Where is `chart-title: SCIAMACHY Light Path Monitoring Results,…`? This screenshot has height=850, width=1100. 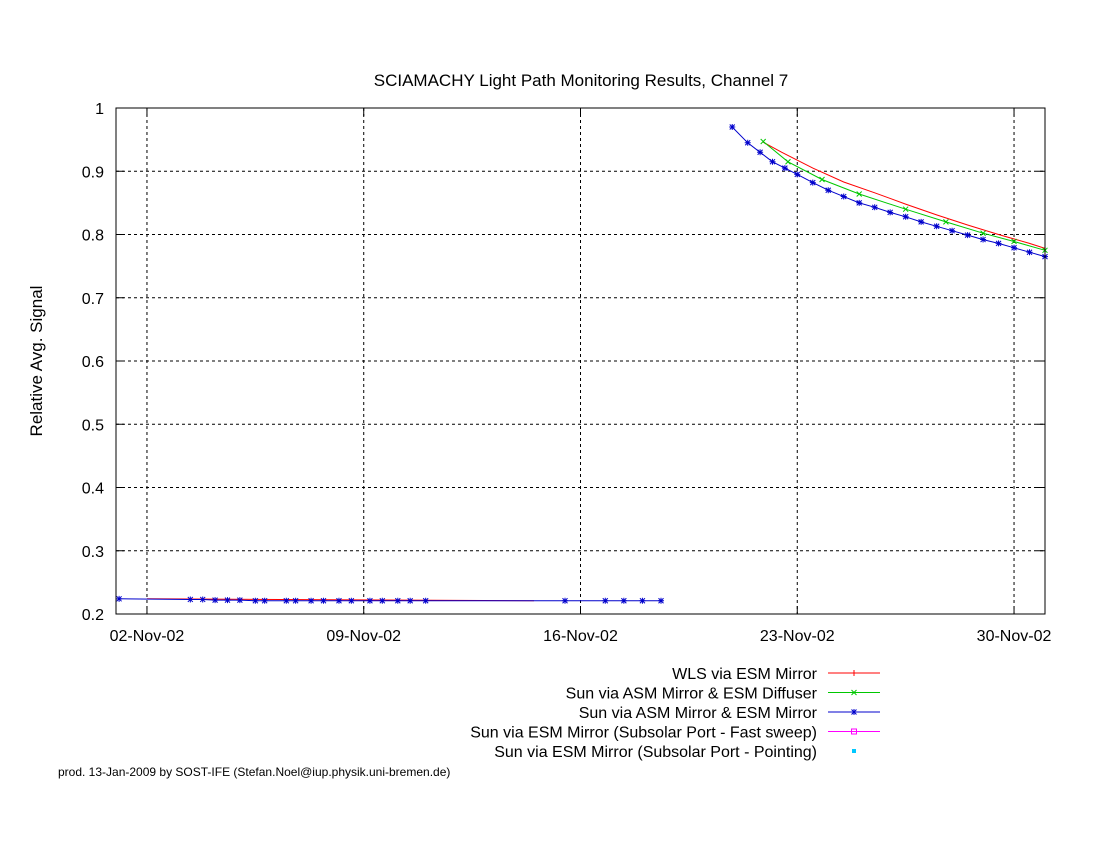 chart-title: SCIAMACHY Light Path Monitoring Results,… is located at coordinates (581, 80).